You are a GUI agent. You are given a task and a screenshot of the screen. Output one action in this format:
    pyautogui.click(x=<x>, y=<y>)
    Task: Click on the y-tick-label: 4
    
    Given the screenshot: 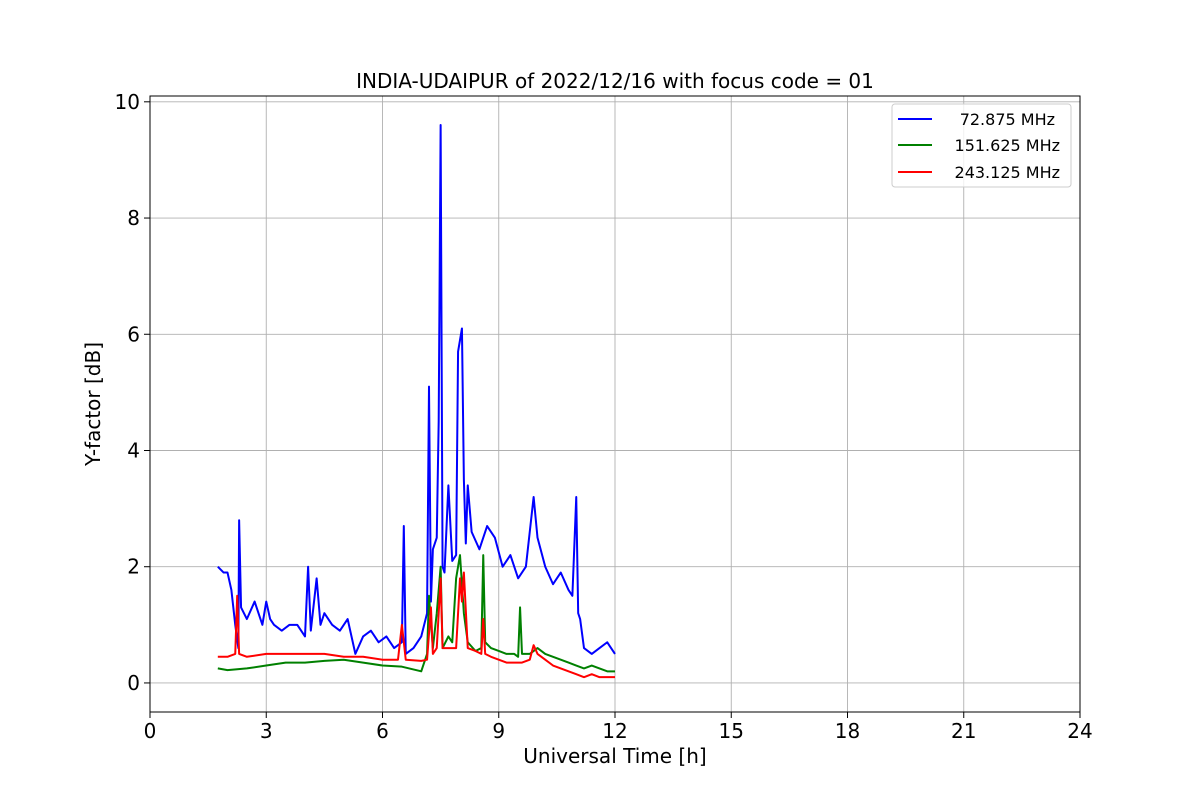 What is the action you would take?
    pyautogui.click(x=133, y=450)
    